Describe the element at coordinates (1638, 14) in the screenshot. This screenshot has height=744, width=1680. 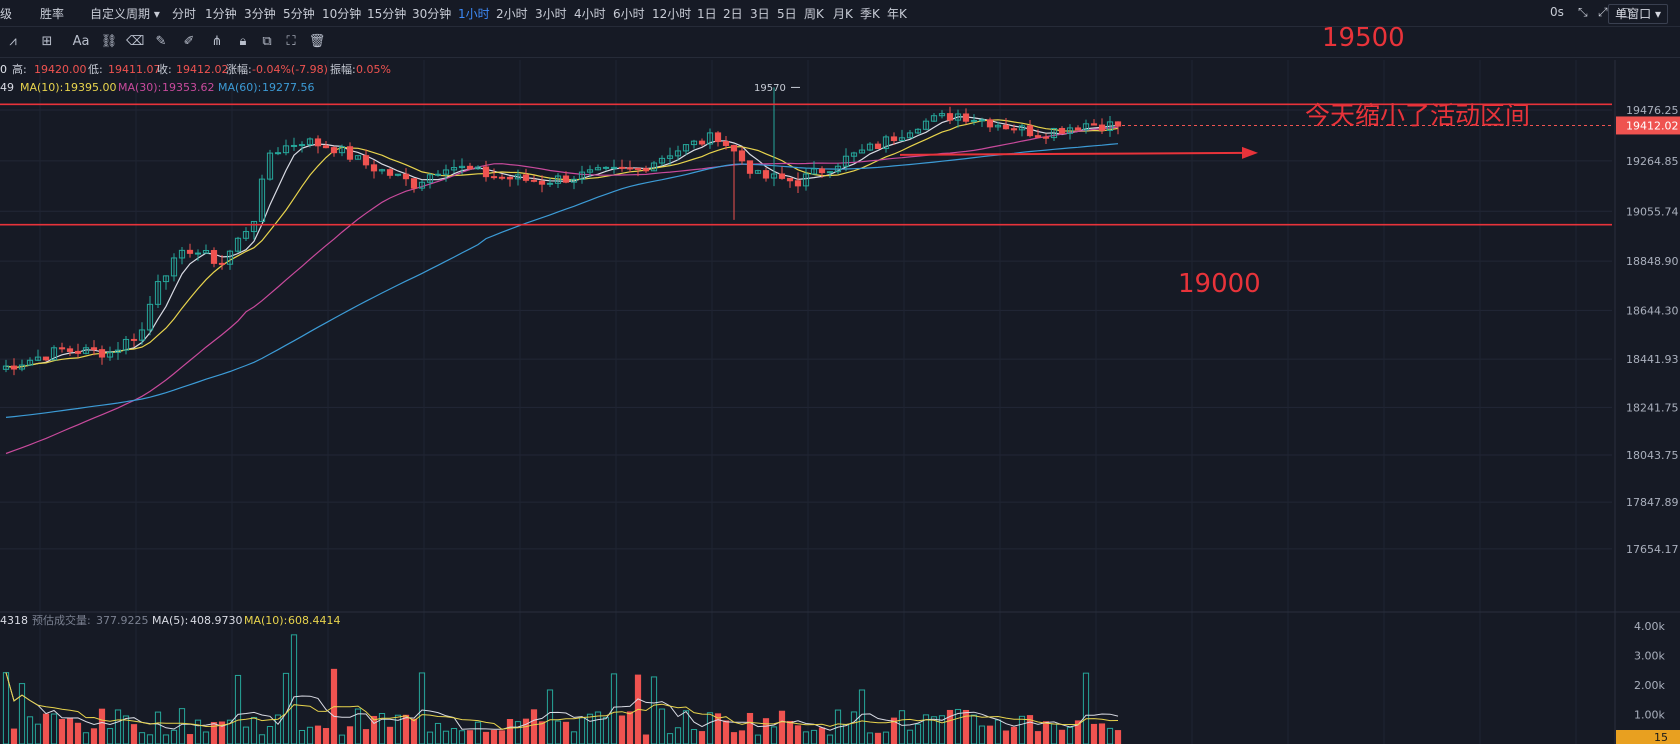
I see `window-mode-button: 单窗口 ▾` at that location.